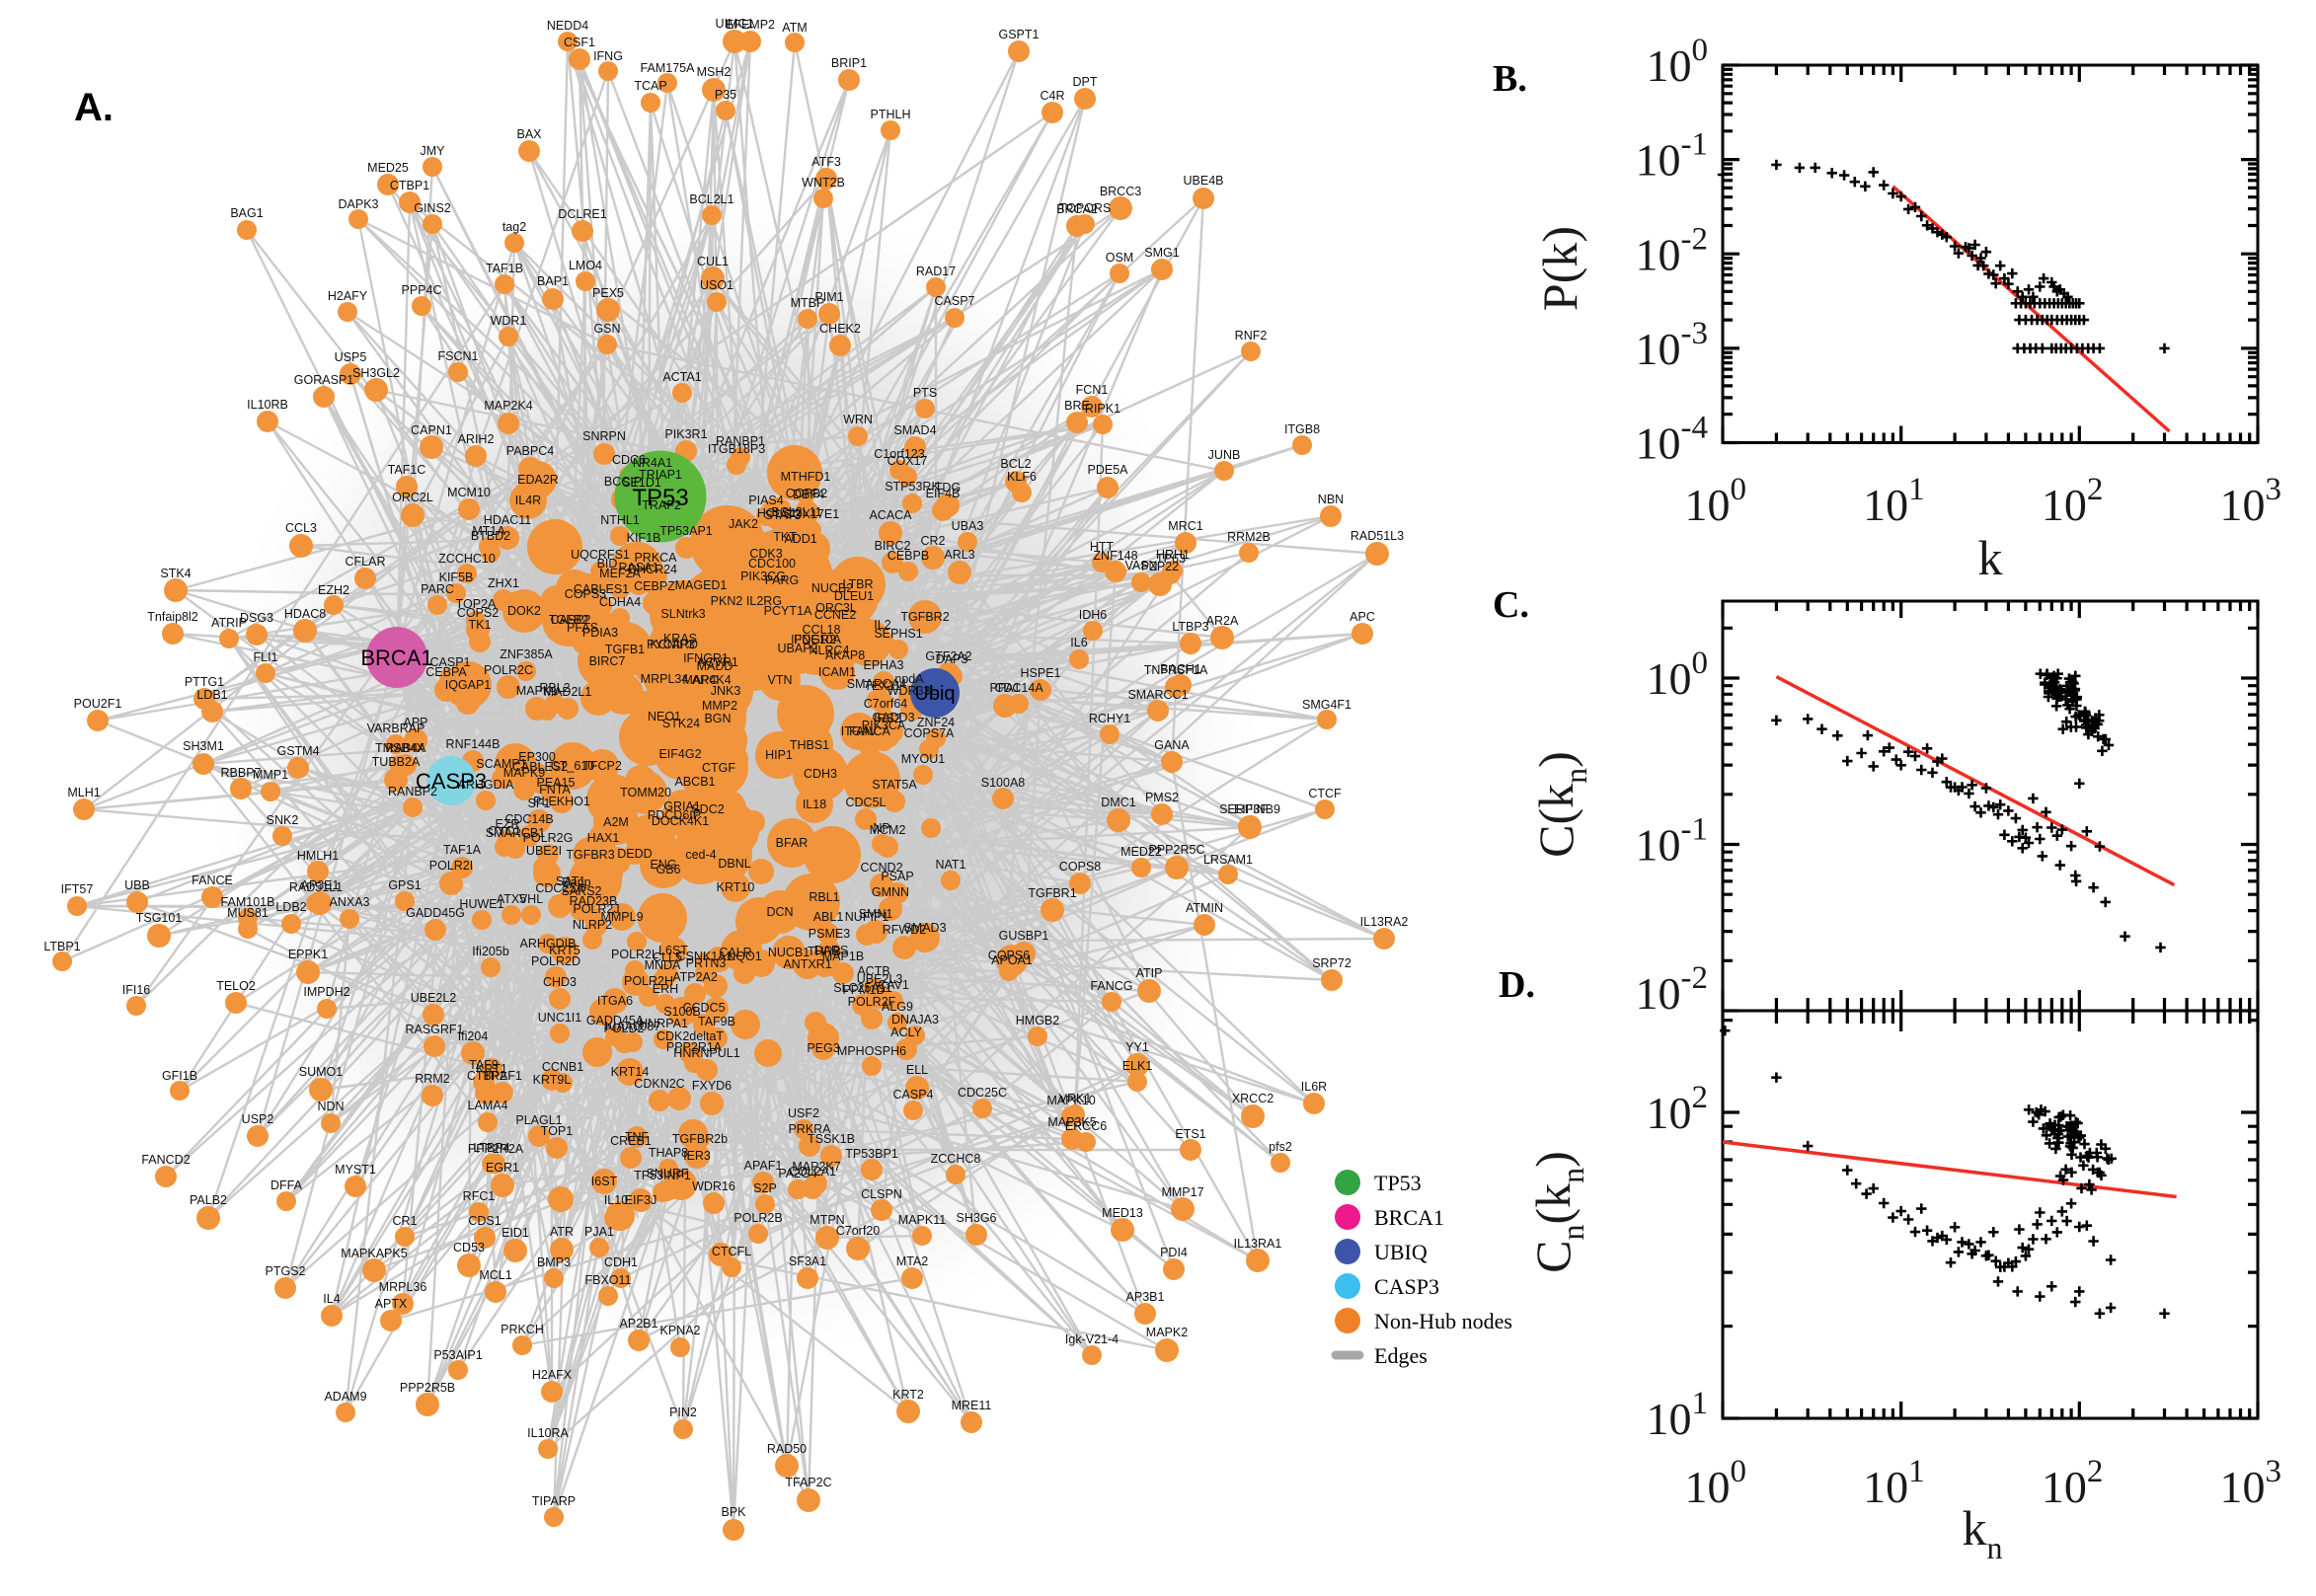  Describe the element at coordinates (554, 1501) in the screenshot. I see `svg-text: TIPARP` at that location.